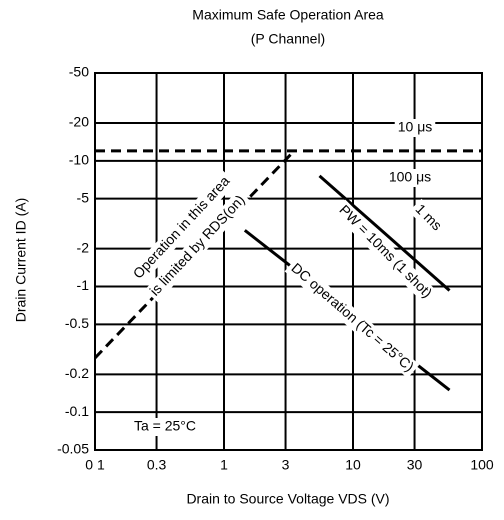 The height and width of the screenshot is (520, 504). I want to click on annotation-text: 10 μs, so click(415, 127).